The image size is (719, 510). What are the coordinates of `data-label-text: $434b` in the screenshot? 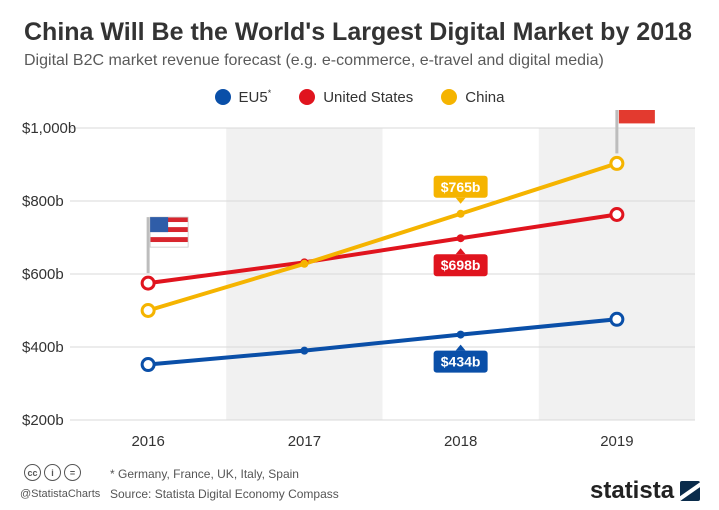 It's located at (461, 362).